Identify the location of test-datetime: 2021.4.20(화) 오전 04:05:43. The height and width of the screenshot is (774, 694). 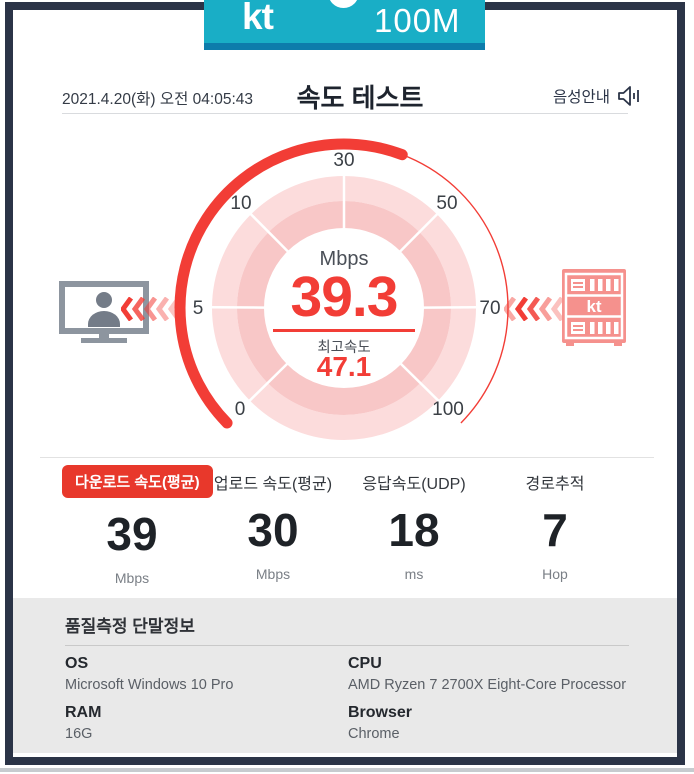
(158, 99).